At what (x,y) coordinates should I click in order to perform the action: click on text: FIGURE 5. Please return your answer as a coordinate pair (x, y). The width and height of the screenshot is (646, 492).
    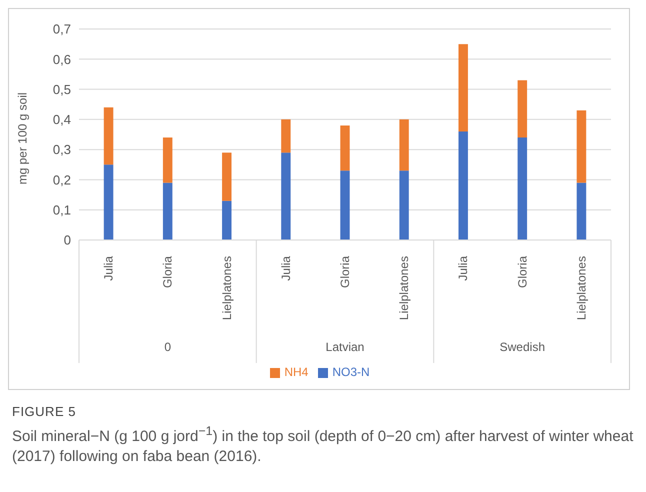
    Looking at the image, I should click on (44, 411).